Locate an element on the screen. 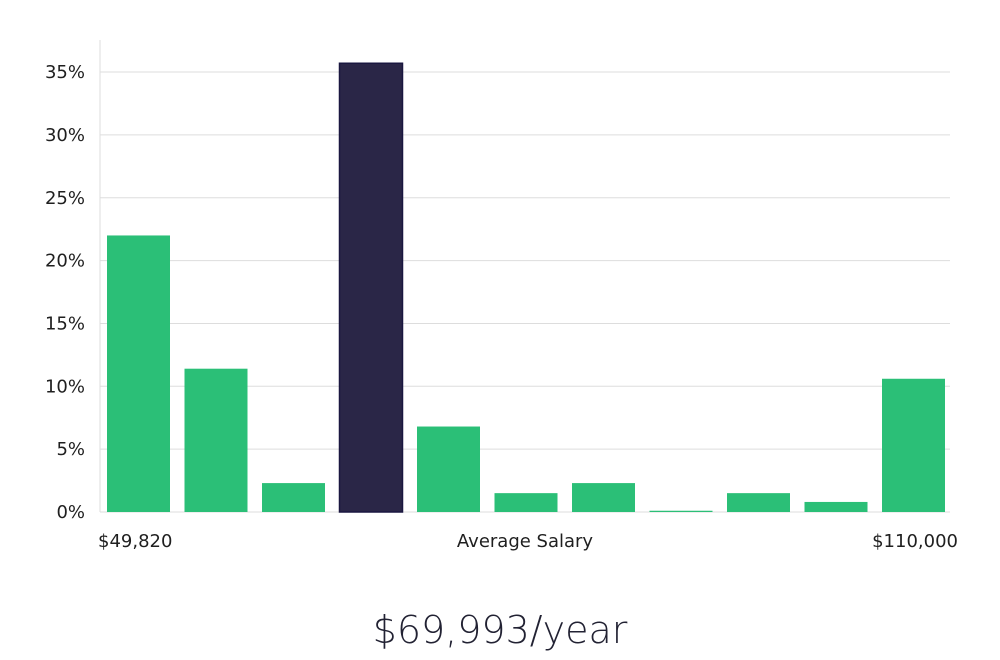  y-tick-label: 0% is located at coordinates (70, 512).